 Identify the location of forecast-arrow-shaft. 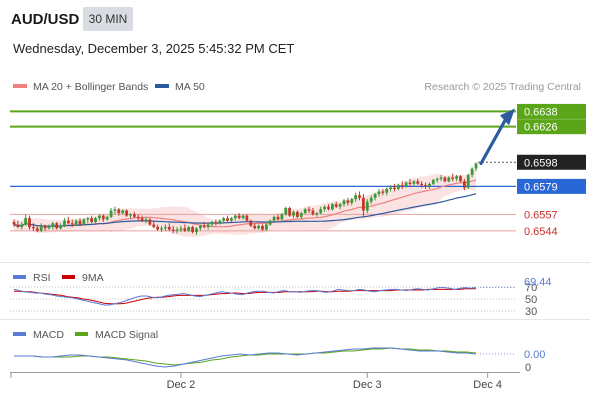
(493, 142).